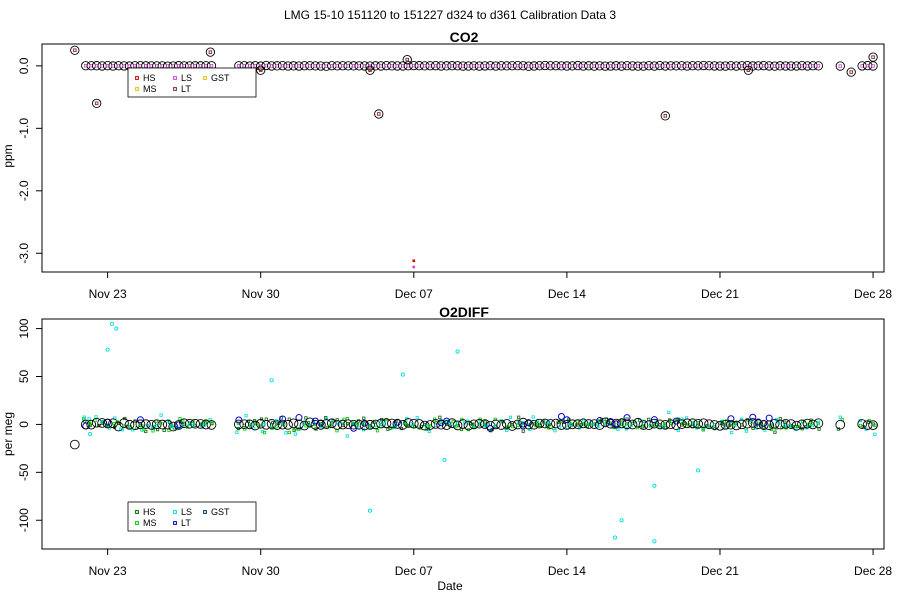  Describe the element at coordinates (29, 160) in the screenshot. I see `co2-y-axis: 0.0 -1.0 -2.0 -3.0` at that location.